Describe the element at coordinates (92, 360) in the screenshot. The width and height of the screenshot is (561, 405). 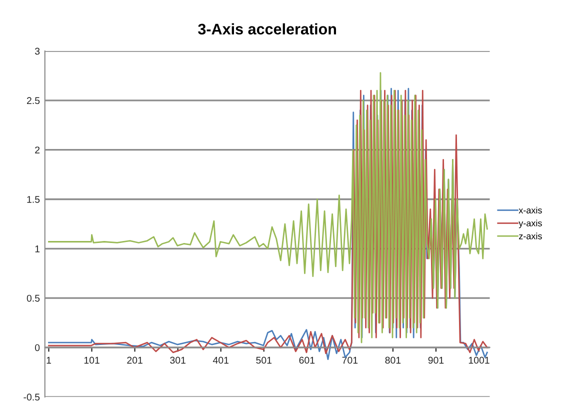
I see `x-tick-label: 101` at that location.